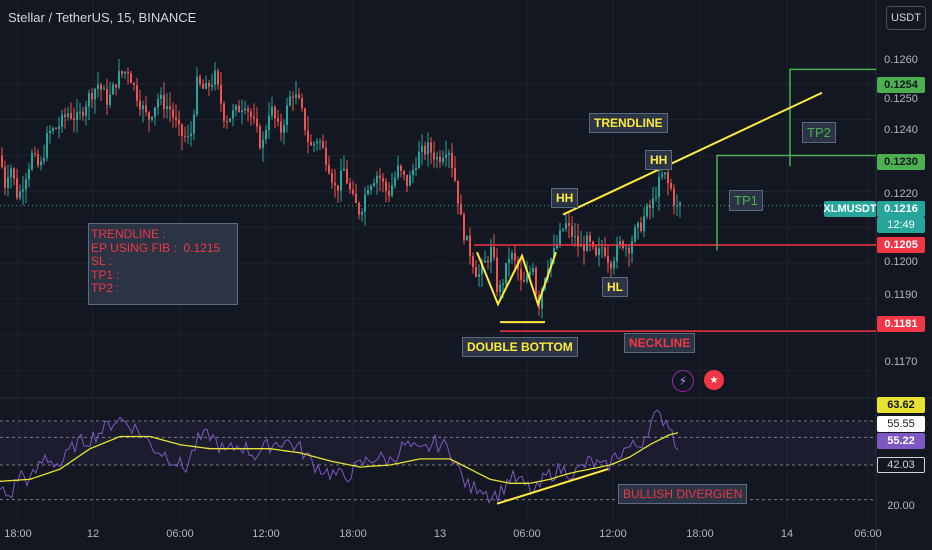 The width and height of the screenshot is (932, 550). What do you see at coordinates (906, 18) in the screenshot?
I see `currency-button: USDT` at bounding box center [906, 18].